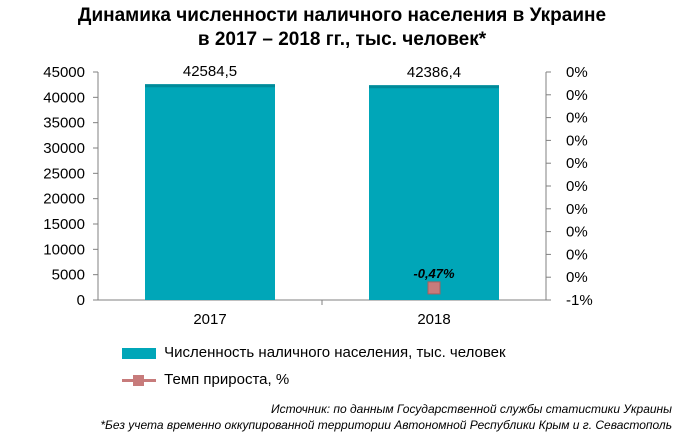 The image size is (684, 436). I want to click on y-tick-label: 20000, so click(64, 199).